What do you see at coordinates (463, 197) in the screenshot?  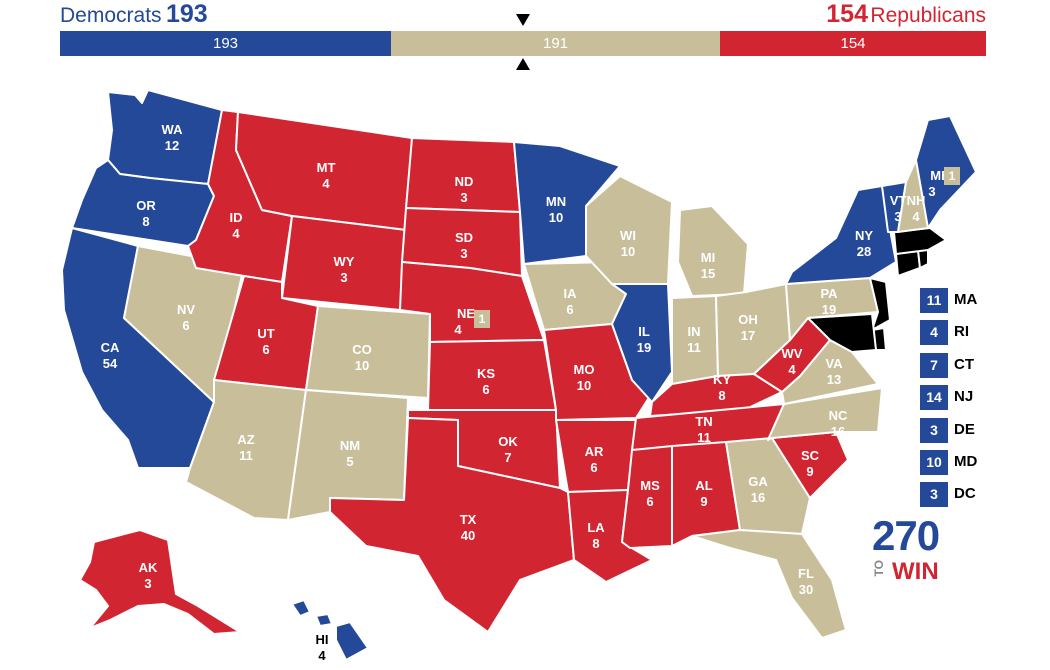 I see `state-ev-nd: 3` at bounding box center [463, 197].